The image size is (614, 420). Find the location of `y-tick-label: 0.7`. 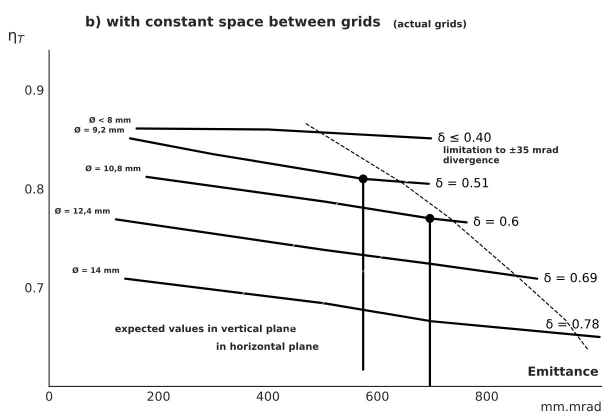

y-tick-label: 0.7 is located at coordinates (34, 288).